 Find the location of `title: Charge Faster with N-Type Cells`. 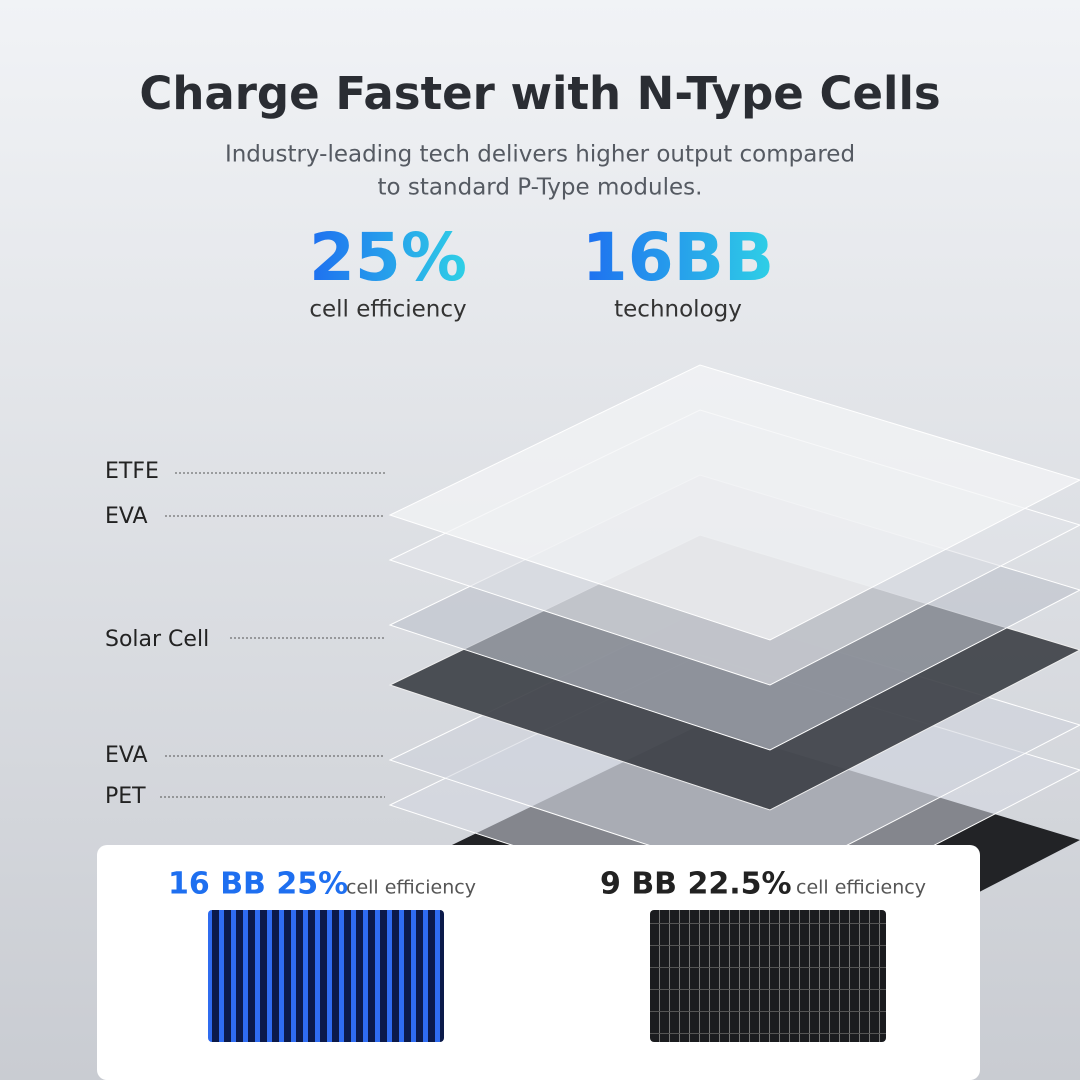

title: Charge Faster with N-Type Cells is located at coordinates (539, 93).